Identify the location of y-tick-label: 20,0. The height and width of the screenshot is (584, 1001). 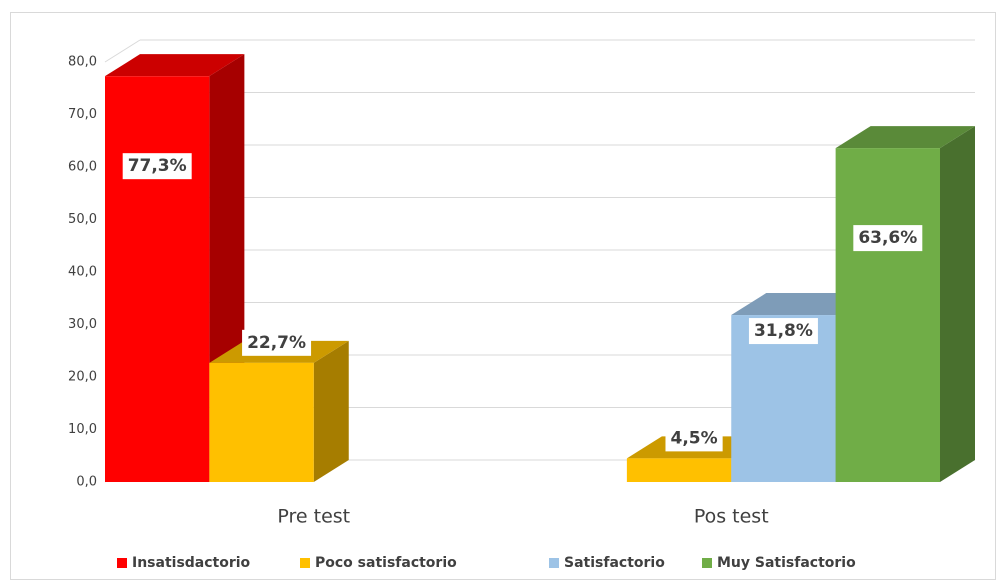
(82, 377).